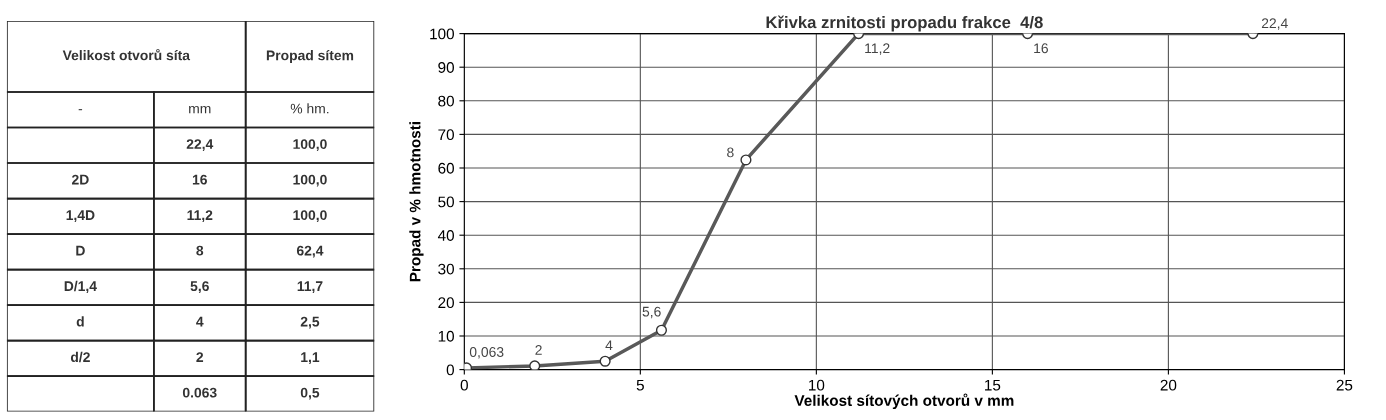  I want to click on x-tick-label: 5, so click(640, 385).